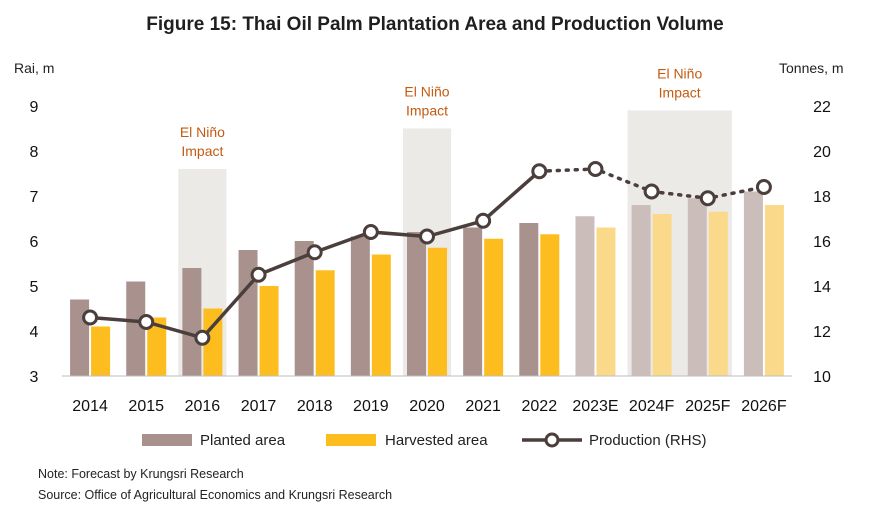 Image resolution: width=870 pixels, height=512 pixels. I want to click on right-axis-tick-label: 10, so click(822, 377).